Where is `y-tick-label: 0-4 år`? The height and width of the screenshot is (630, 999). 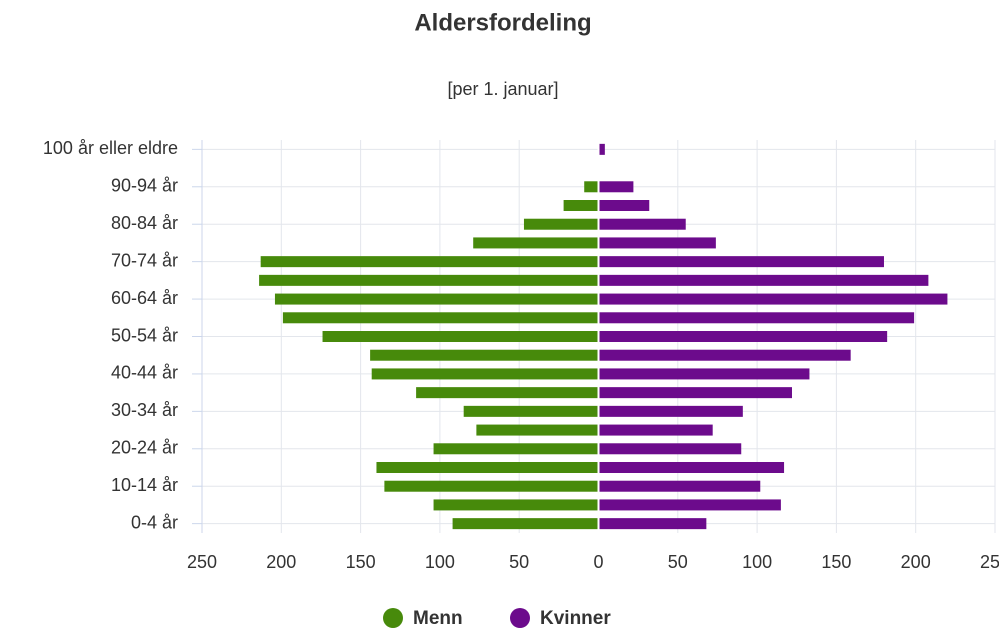
y-tick-label: 0-4 år is located at coordinates (154, 522).